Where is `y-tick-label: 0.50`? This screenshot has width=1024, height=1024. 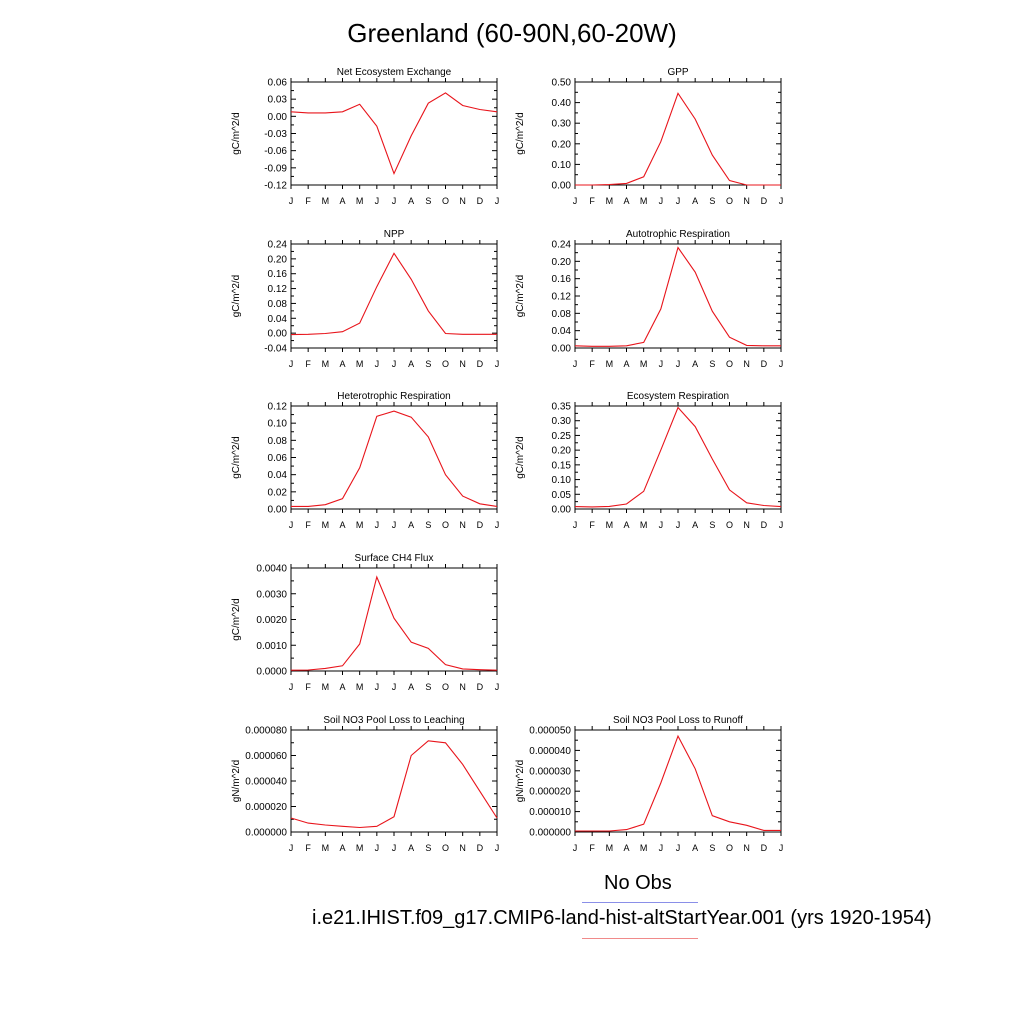 y-tick-label: 0.50 is located at coordinates (562, 83).